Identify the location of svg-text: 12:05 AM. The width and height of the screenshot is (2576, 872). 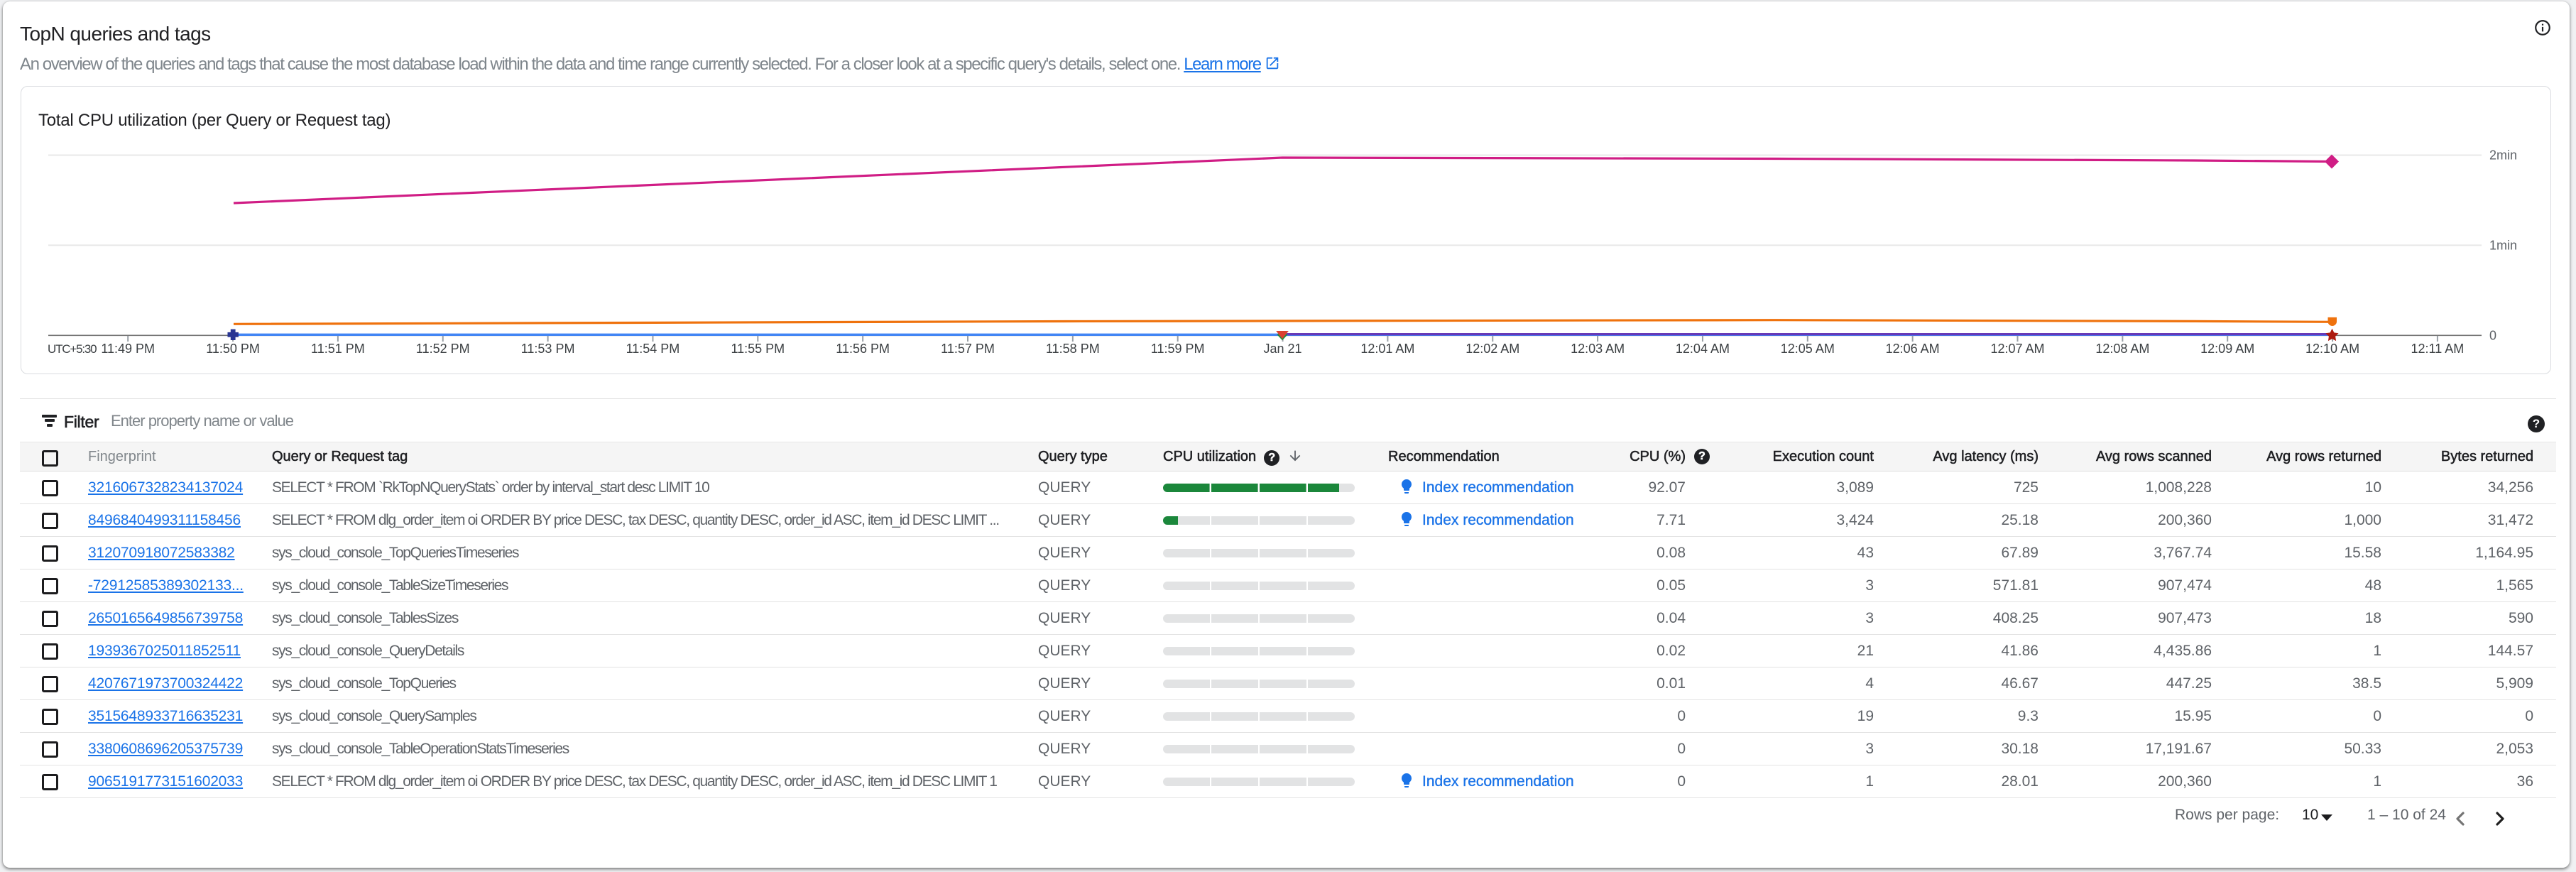
(1808, 349).